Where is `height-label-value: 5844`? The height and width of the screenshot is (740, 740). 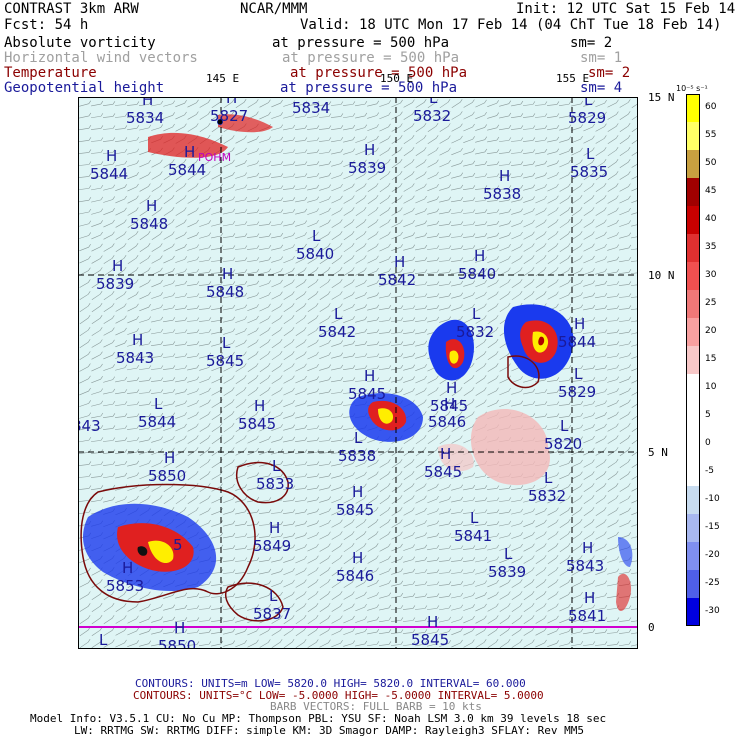
height-label-value: 5844 is located at coordinates (157, 422).